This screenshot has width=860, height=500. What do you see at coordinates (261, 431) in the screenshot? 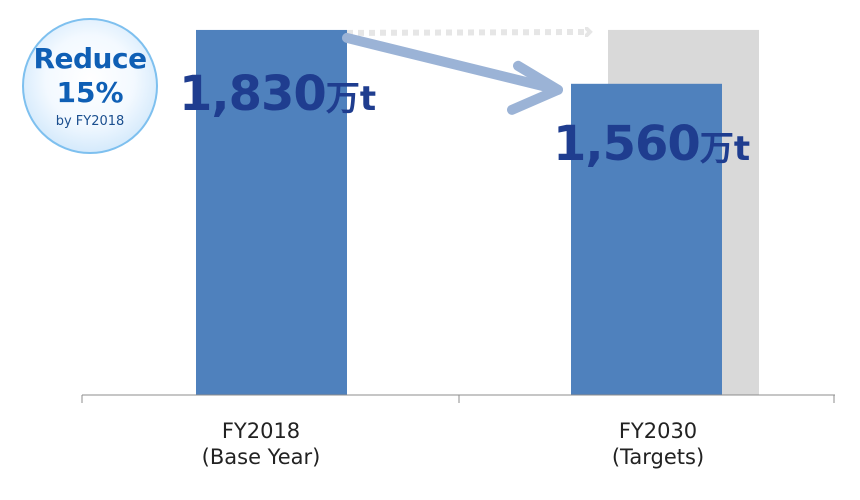
I see `category-name: FY2018` at bounding box center [261, 431].